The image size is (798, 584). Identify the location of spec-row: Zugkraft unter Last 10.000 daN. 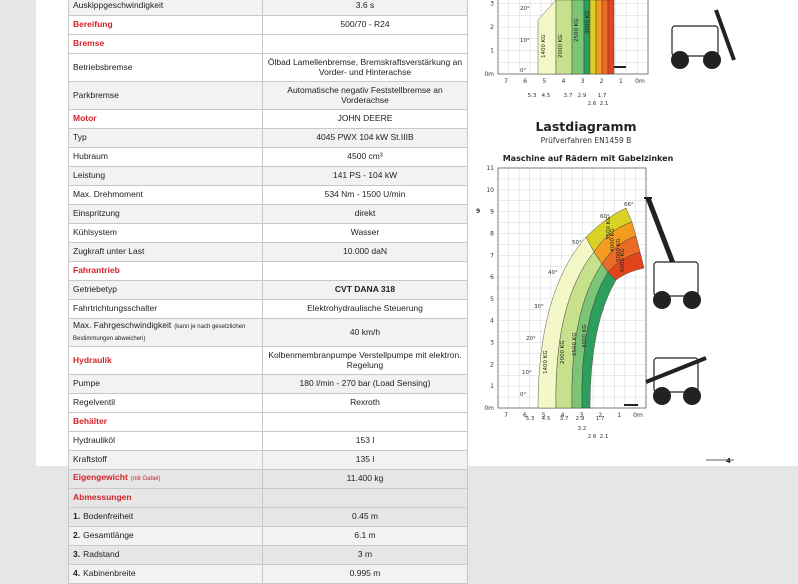
(268, 252).